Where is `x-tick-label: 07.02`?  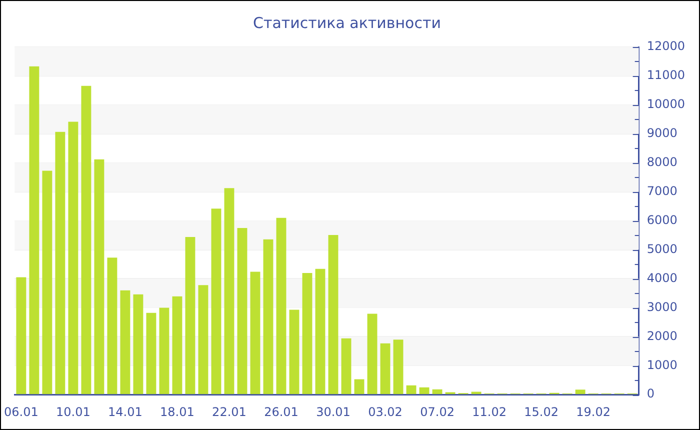 x-tick-label: 07.02 is located at coordinates (437, 411).